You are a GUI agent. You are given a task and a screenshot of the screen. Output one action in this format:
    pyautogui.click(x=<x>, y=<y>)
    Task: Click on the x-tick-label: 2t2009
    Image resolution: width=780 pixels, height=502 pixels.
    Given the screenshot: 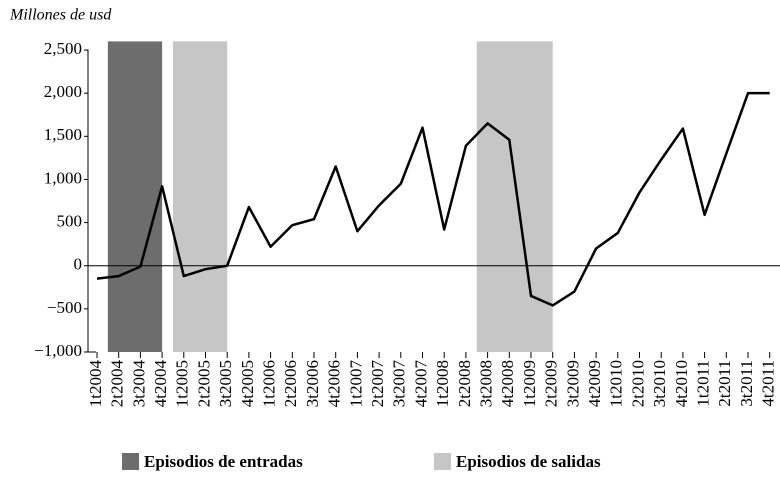 What is the action you would take?
    pyautogui.click(x=551, y=383)
    